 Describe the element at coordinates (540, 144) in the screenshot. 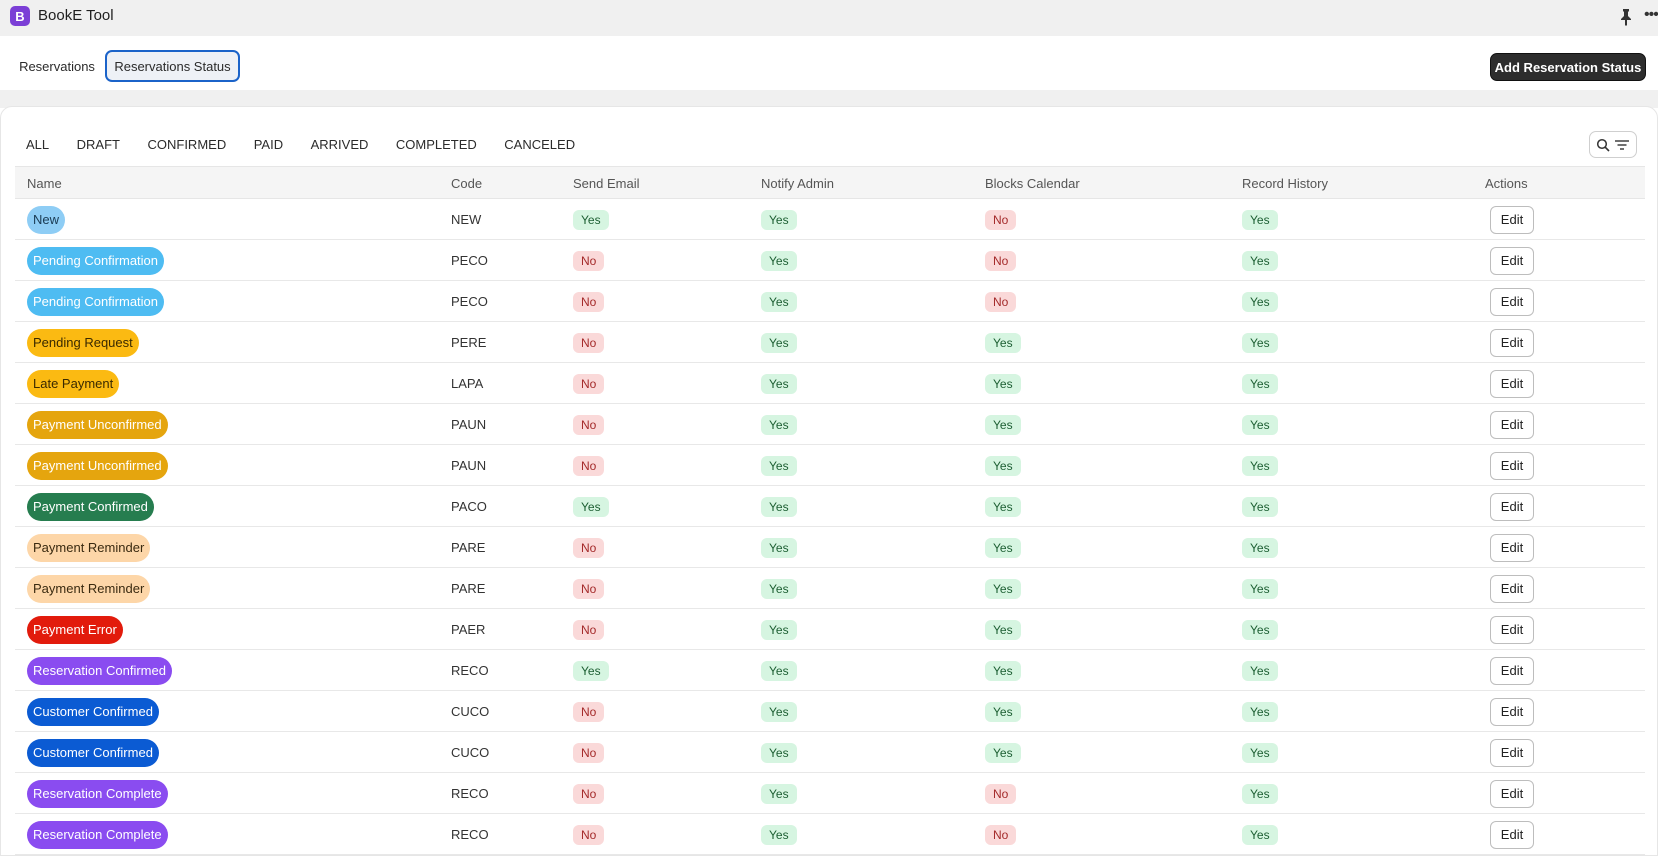

I see `filter-canceled: CANCELED` at that location.